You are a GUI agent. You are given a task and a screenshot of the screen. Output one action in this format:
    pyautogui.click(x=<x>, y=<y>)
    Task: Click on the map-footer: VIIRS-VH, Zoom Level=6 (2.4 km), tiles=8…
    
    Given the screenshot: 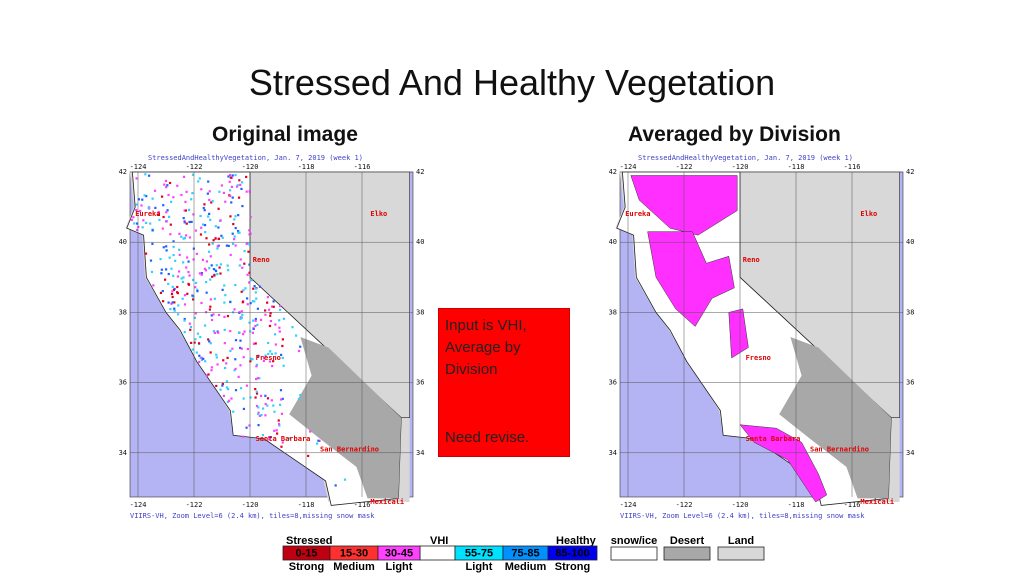 What is the action you would take?
    pyautogui.click(x=742, y=516)
    